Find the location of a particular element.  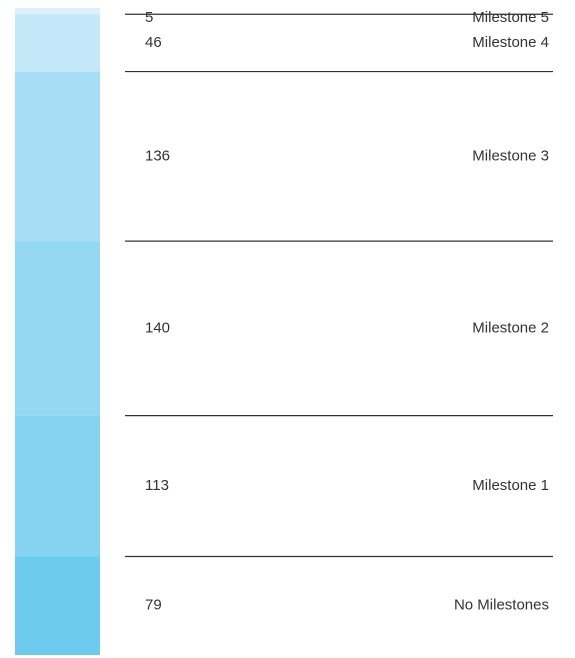

value-label: 136 is located at coordinates (157, 155).